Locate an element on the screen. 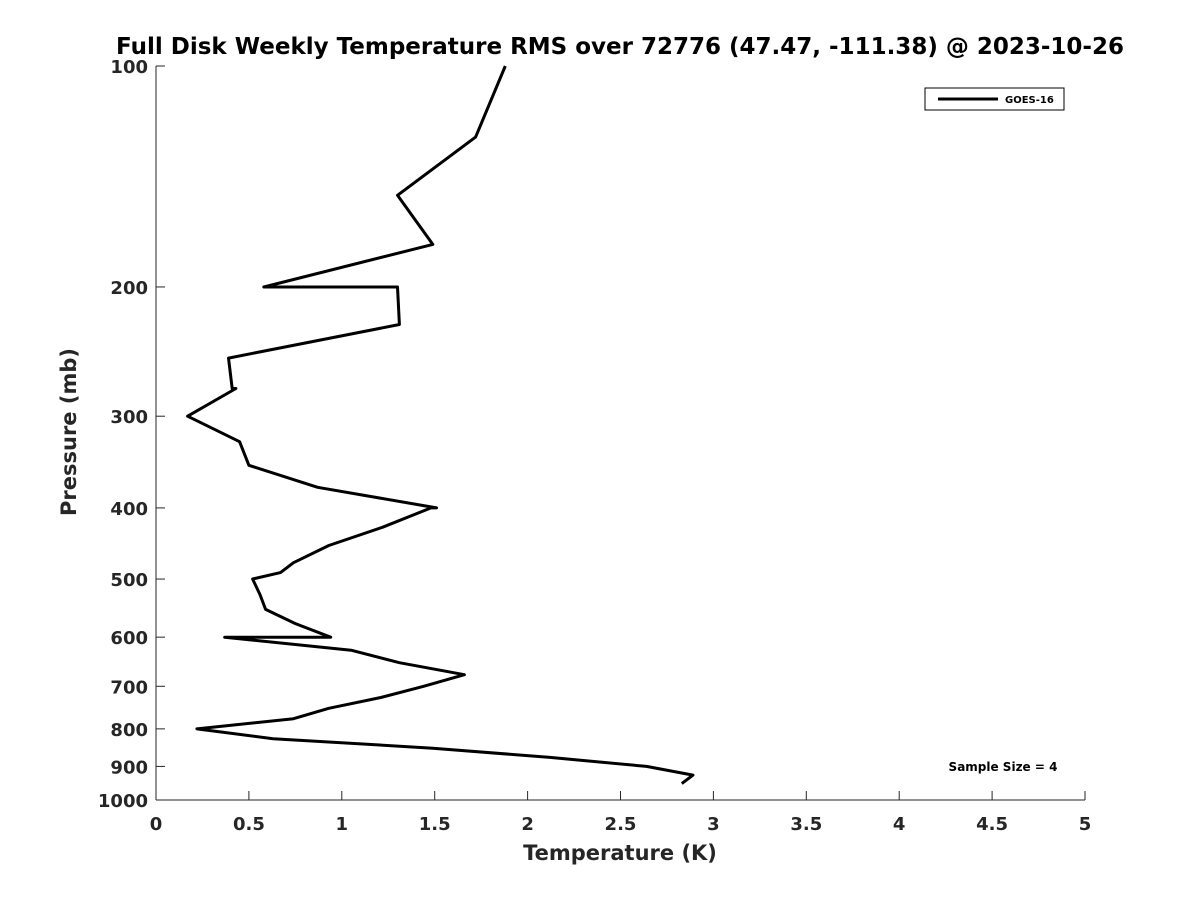 The width and height of the screenshot is (1200, 900). x-tick-label: 2 is located at coordinates (527, 824).